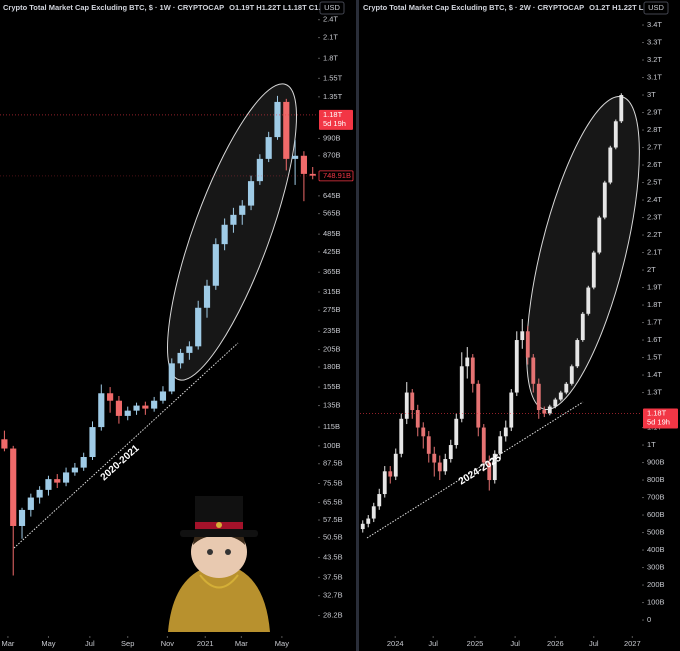  What do you see at coordinates (656, 532) in the screenshot?
I see `y-tick-label: 500B` at bounding box center [656, 532].